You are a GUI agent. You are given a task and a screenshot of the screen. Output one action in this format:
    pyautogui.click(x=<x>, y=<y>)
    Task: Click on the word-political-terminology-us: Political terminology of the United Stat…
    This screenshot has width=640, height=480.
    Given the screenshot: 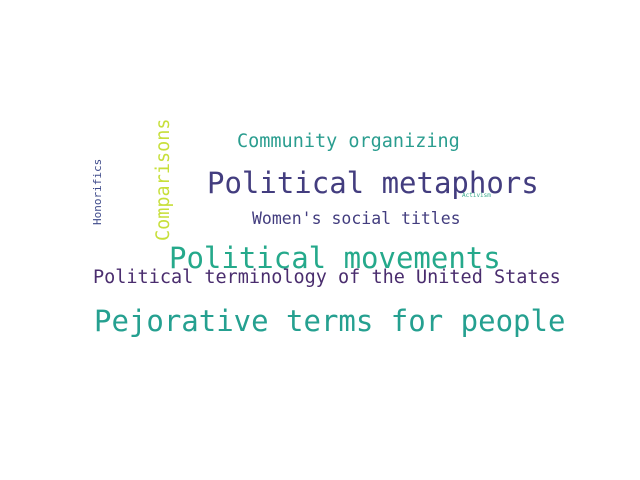 What is the action you would take?
    pyautogui.click(x=327, y=277)
    